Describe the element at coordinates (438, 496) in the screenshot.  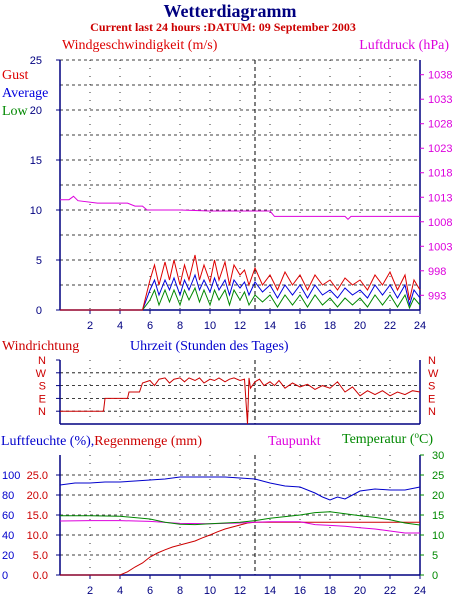
I see `temperature-tick-label: 20` at that location.